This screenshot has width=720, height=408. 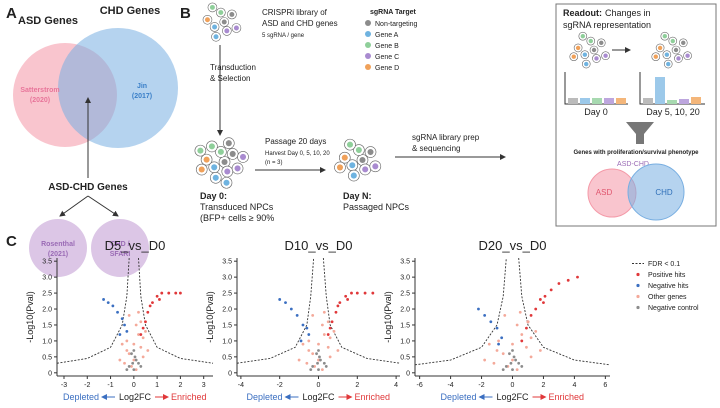 What do you see at coordinates (237, 218) in the screenshot?
I see `day-text: (BFP+ cells ≥ 90%` at bounding box center [237, 218].